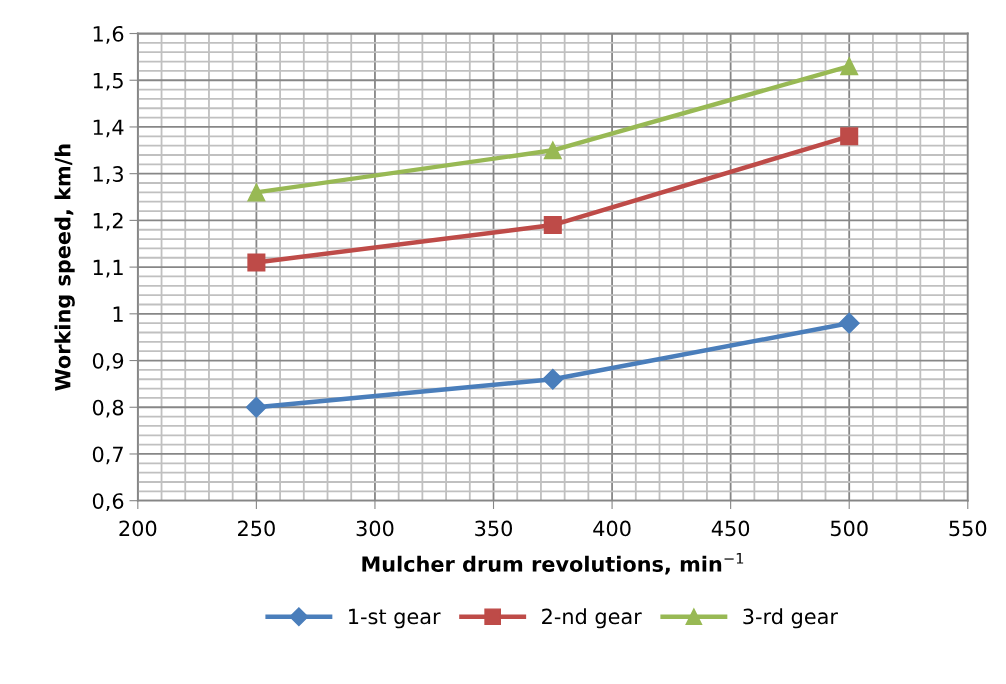 This screenshot has width=1006, height=684. What do you see at coordinates (108, 221) in the screenshot?
I see `y-tick-label: 1,2` at bounding box center [108, 221].